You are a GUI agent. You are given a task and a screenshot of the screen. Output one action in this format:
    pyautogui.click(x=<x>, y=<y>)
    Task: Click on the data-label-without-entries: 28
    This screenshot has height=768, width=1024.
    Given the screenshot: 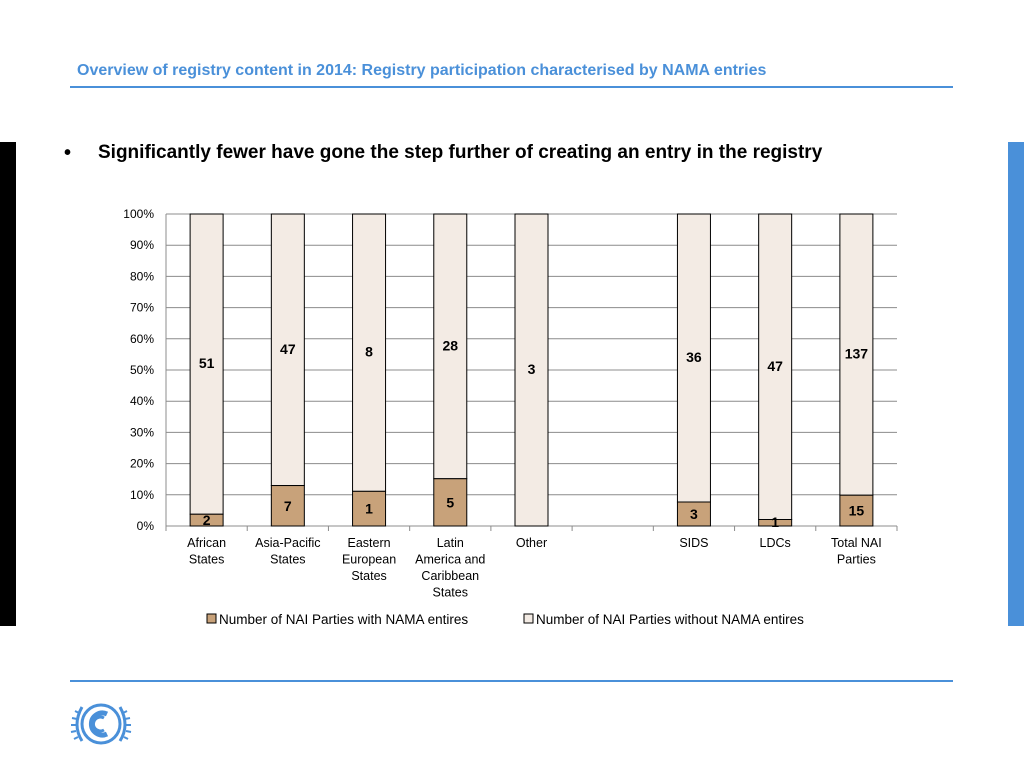 What is the action you would take?
    pyautogui.click(x=450, y=345)
    